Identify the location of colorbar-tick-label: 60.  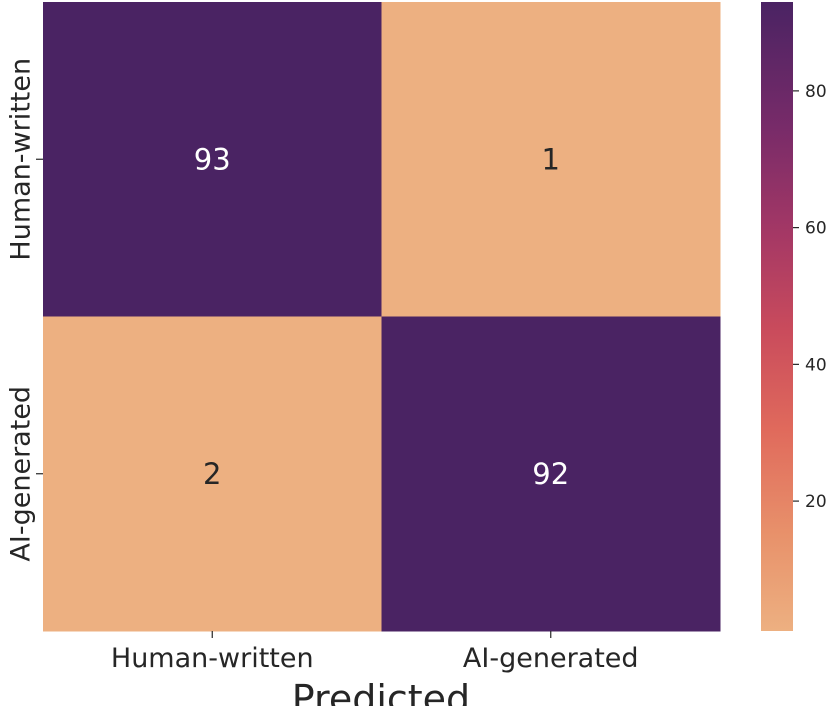
(816, 229).